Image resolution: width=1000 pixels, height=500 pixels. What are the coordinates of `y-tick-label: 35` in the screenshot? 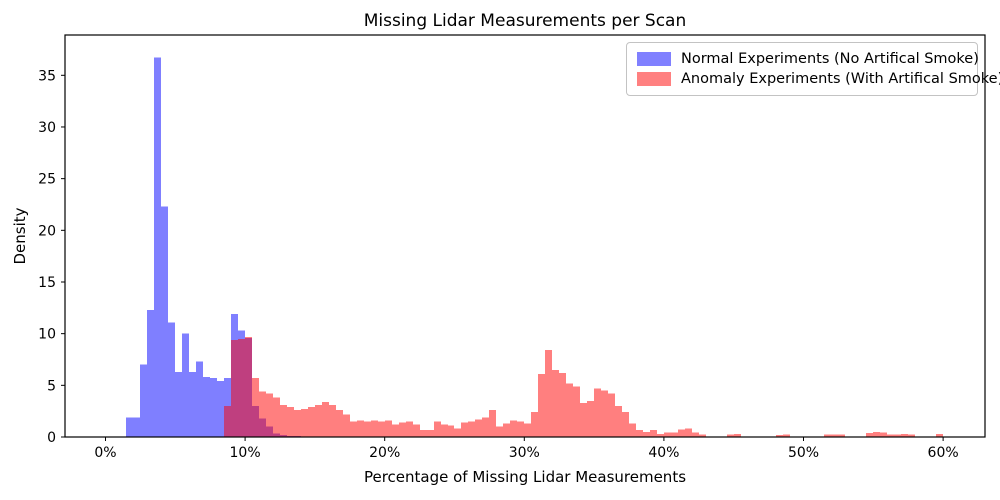 It's located at (47, 76).